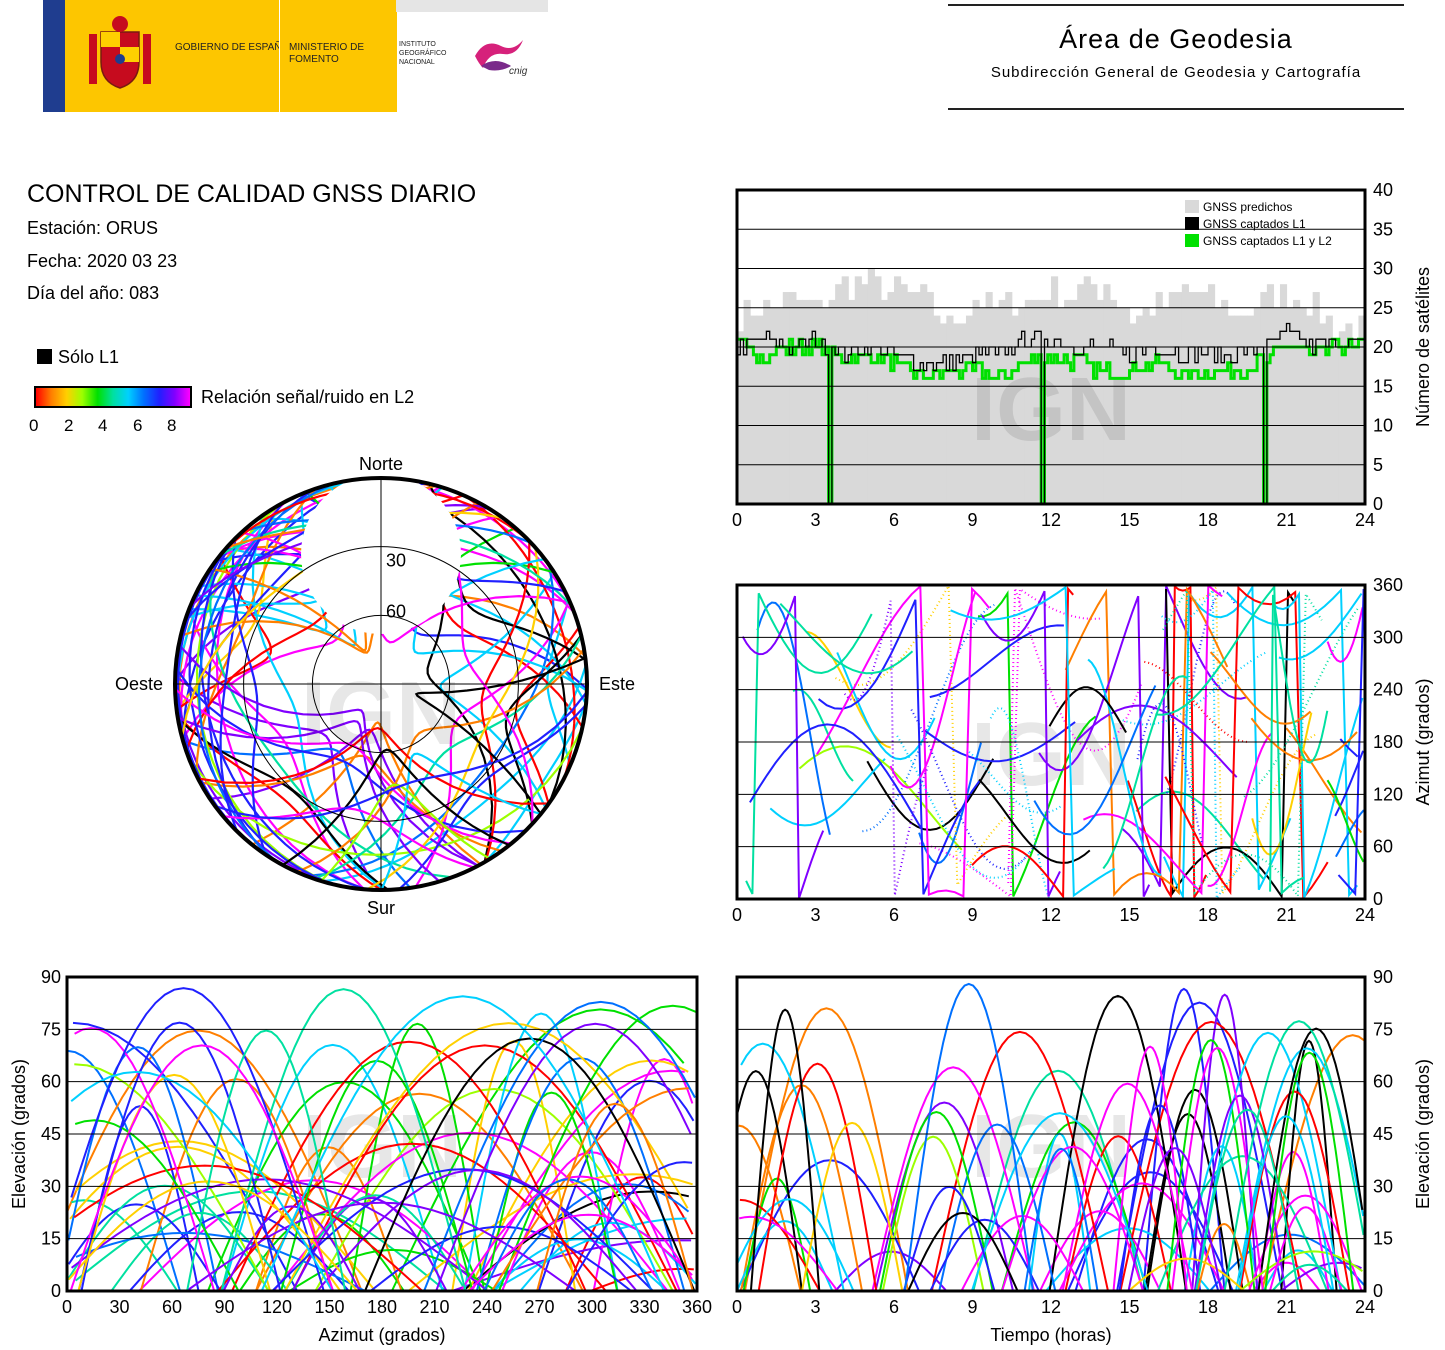 The width and height of the screenshot is (1445, 1350). I want to click on x-tick-label: 21, so click(1286, 520).